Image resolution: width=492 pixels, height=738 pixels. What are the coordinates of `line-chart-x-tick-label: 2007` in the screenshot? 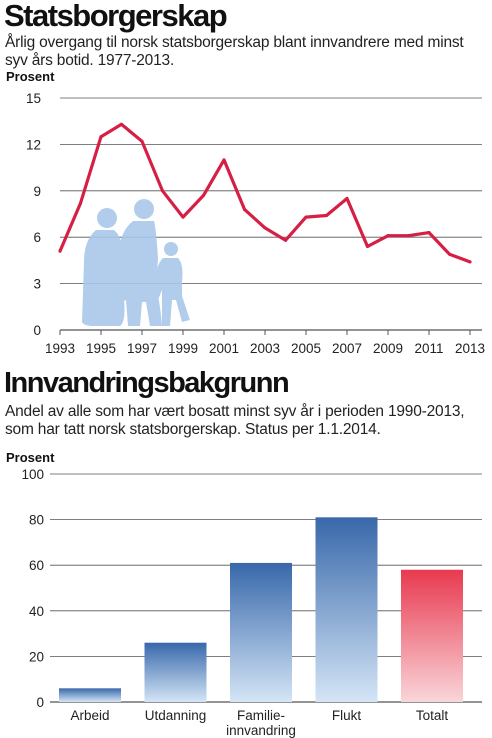 It's located at (347, 348).